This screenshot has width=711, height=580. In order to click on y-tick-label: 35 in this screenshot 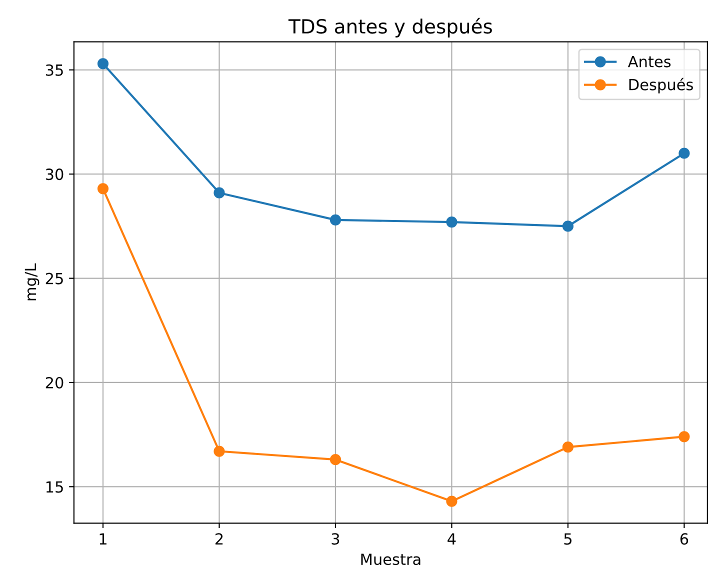, I will do `click(54, 70)`.